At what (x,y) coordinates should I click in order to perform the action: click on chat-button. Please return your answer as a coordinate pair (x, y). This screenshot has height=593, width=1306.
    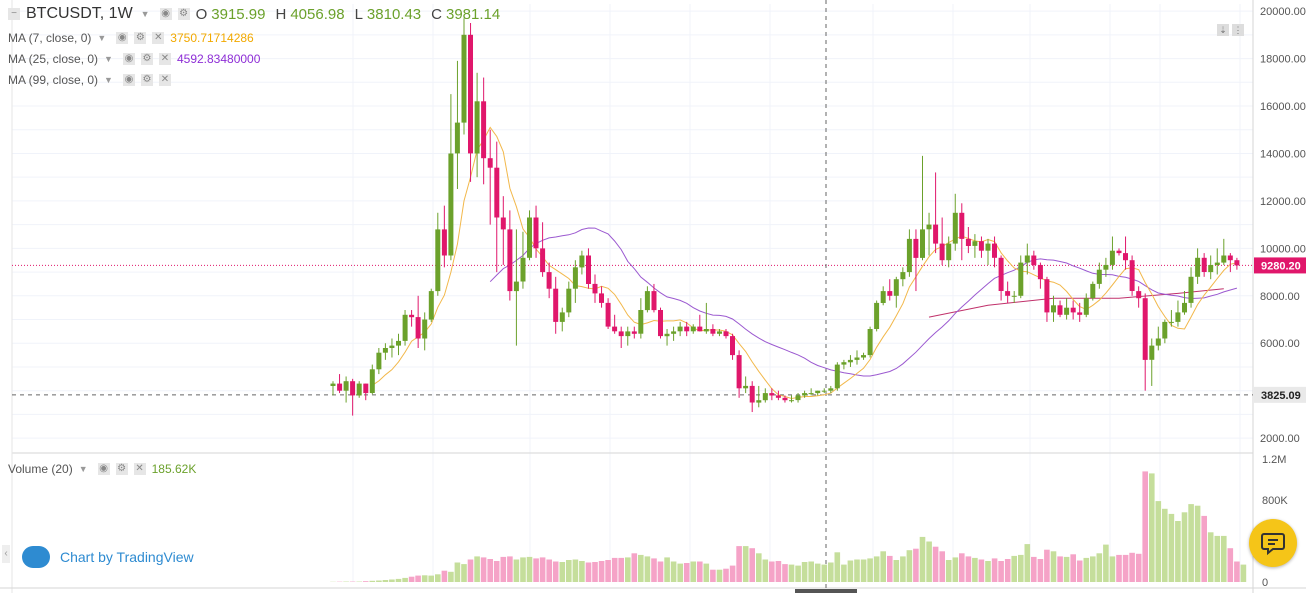
    Looking at the image, I should click on (1273, 543).